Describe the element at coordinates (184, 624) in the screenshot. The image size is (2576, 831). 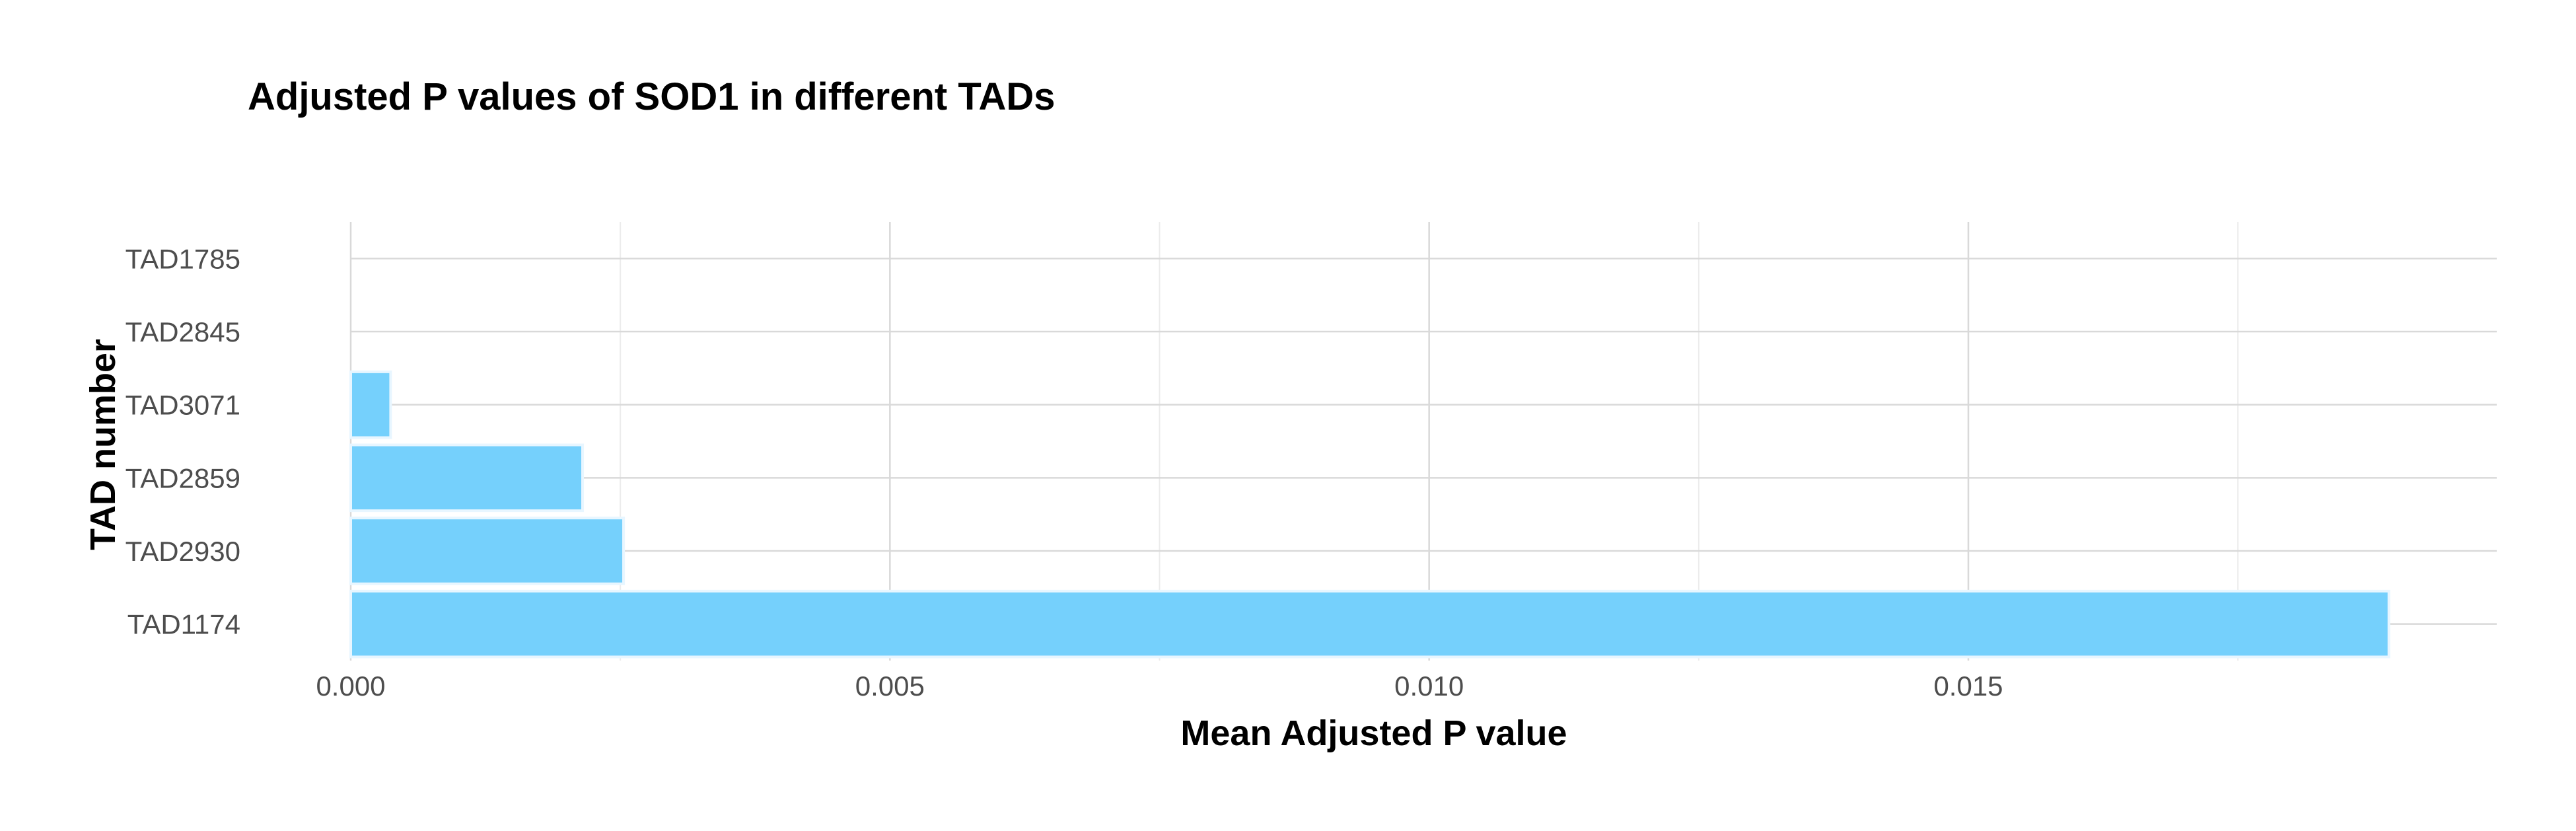
I see `y-tick-label: TAD1174` at that location.